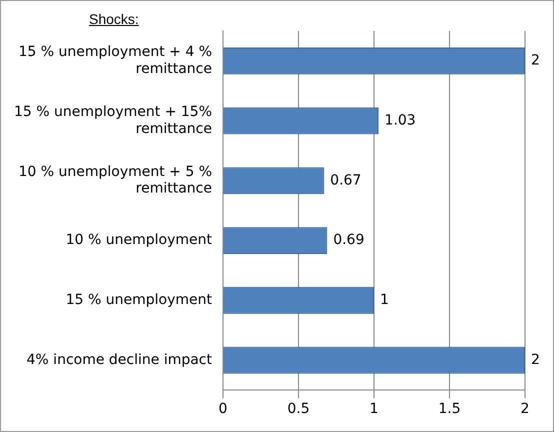 The width and height of the screenshot is (554, 432). Describe the element at coordinates (346, 180) in the screenshot. I see `data-label: 0.67` at that location.